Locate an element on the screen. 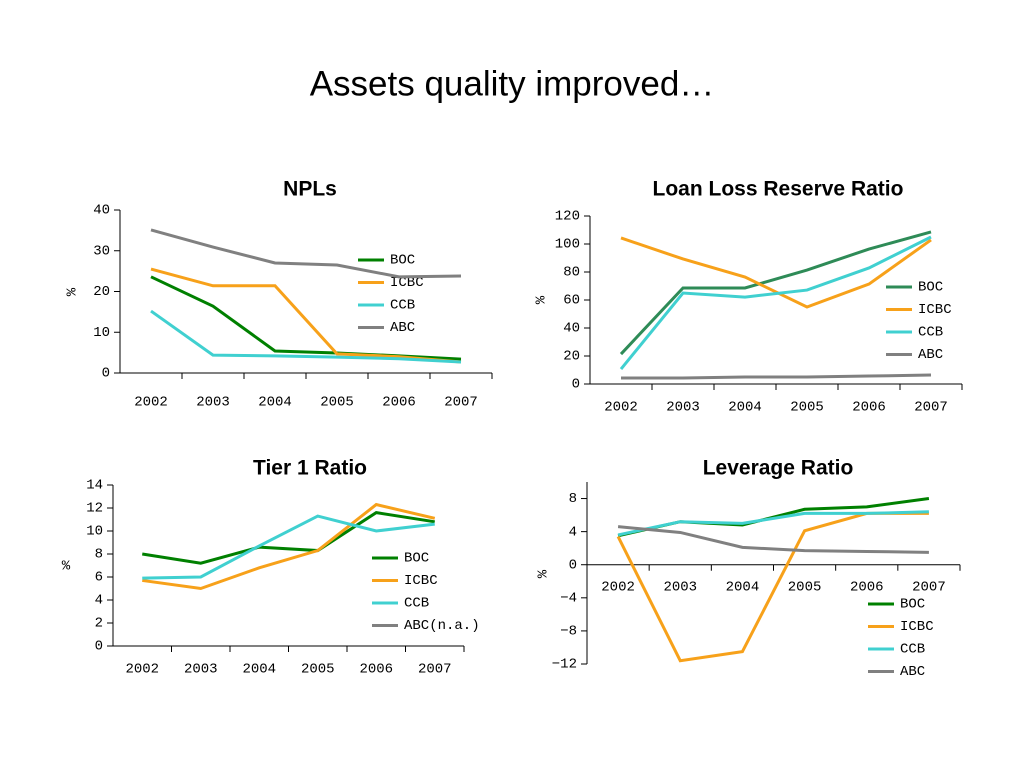 The image size is (1024, 768). legend-label: ABC(n.a.) is located at coordinates (442, 626).